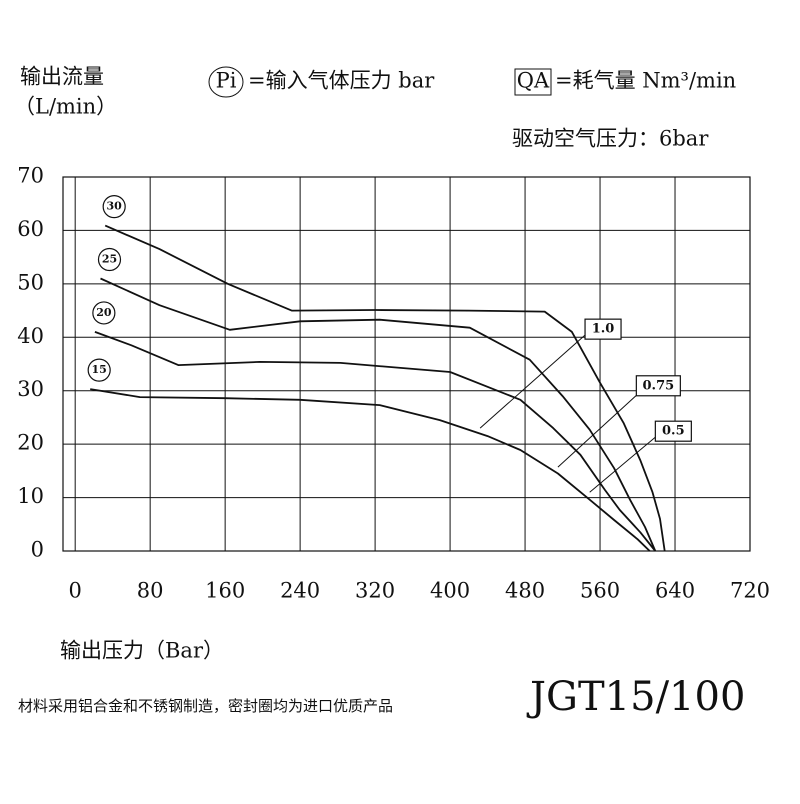  I want to click on curve, so click(370, 470).